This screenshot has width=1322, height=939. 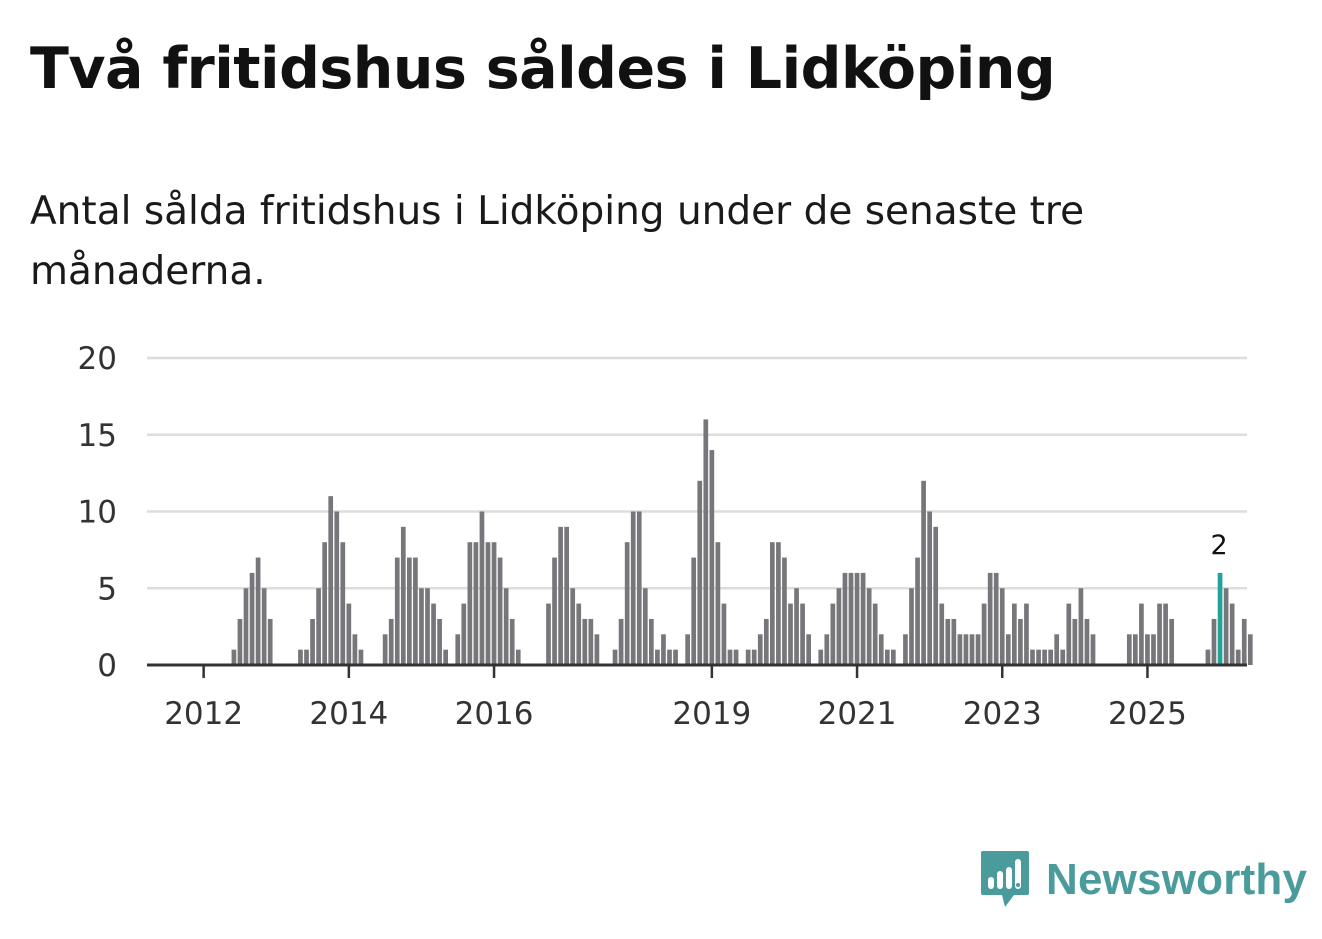 I want to click on x-axis, so click(x=697, y=670).